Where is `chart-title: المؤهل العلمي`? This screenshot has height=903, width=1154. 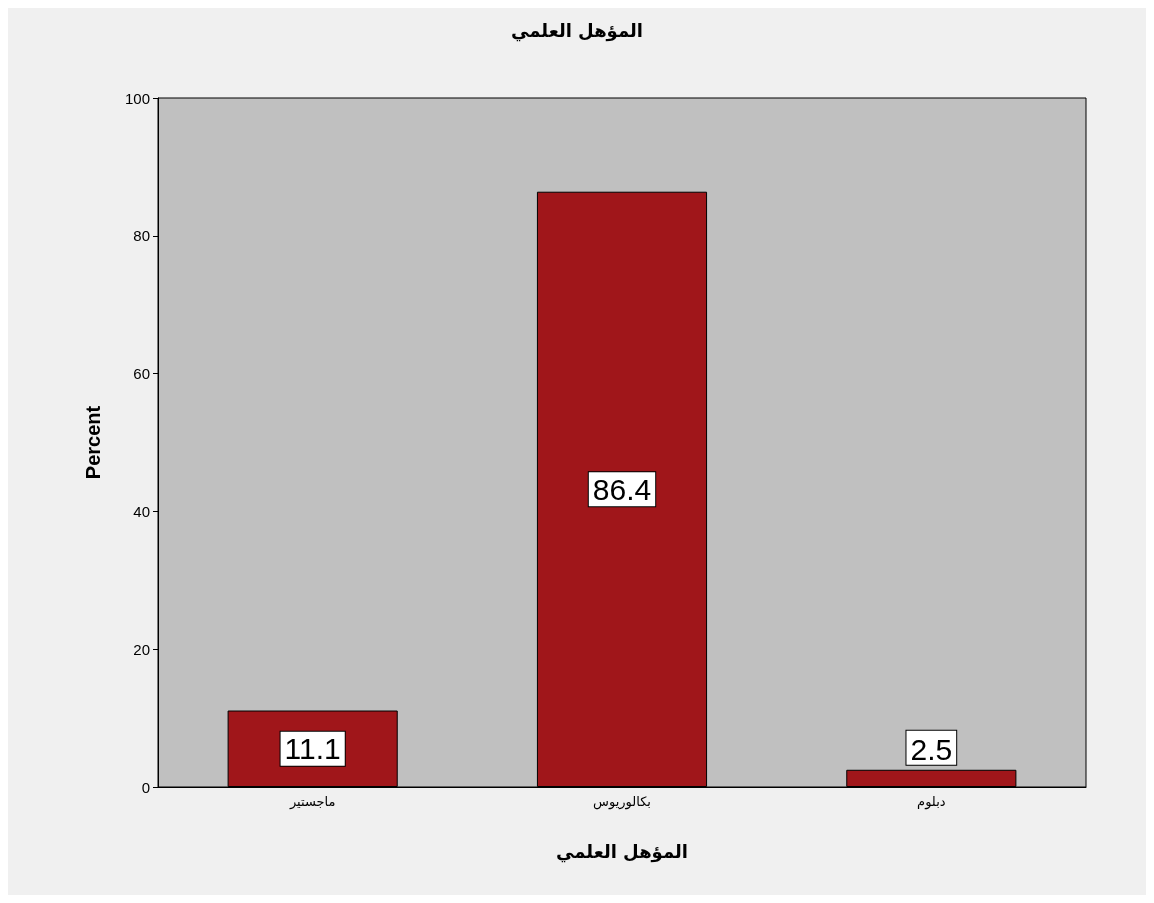
chart-title: المؤهل العلمي is located at coordinates (577, 30).